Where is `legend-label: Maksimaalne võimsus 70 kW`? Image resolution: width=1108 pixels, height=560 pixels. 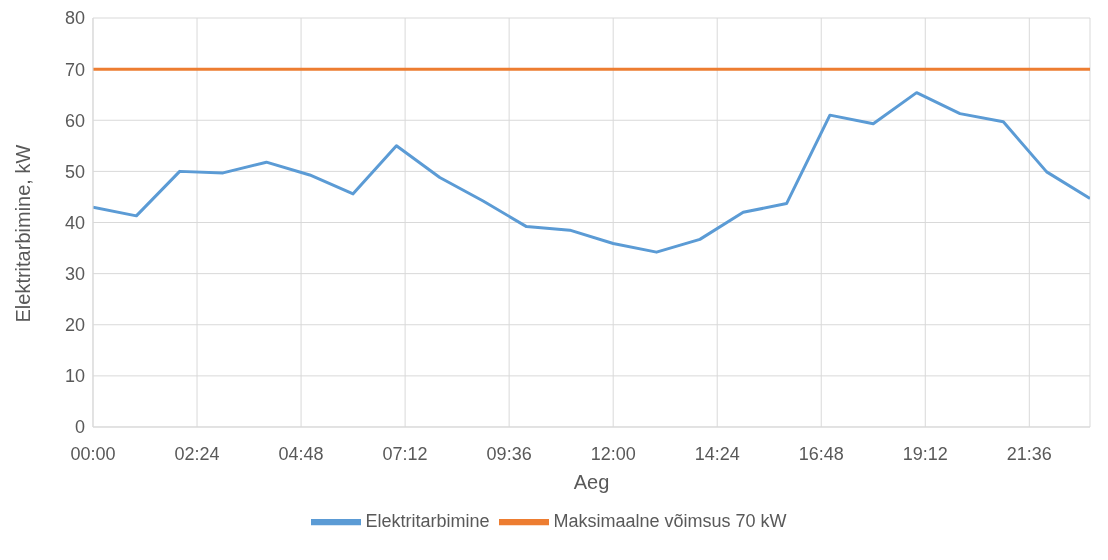
legend-label: Maksimaalne võimsus 70 kW is located at coordinates (670, 520).